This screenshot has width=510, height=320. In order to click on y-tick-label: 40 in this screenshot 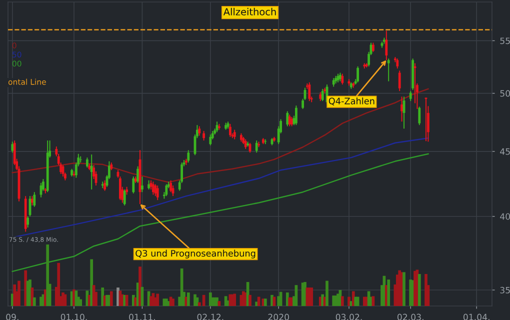, I will do `click(505, 216)`.